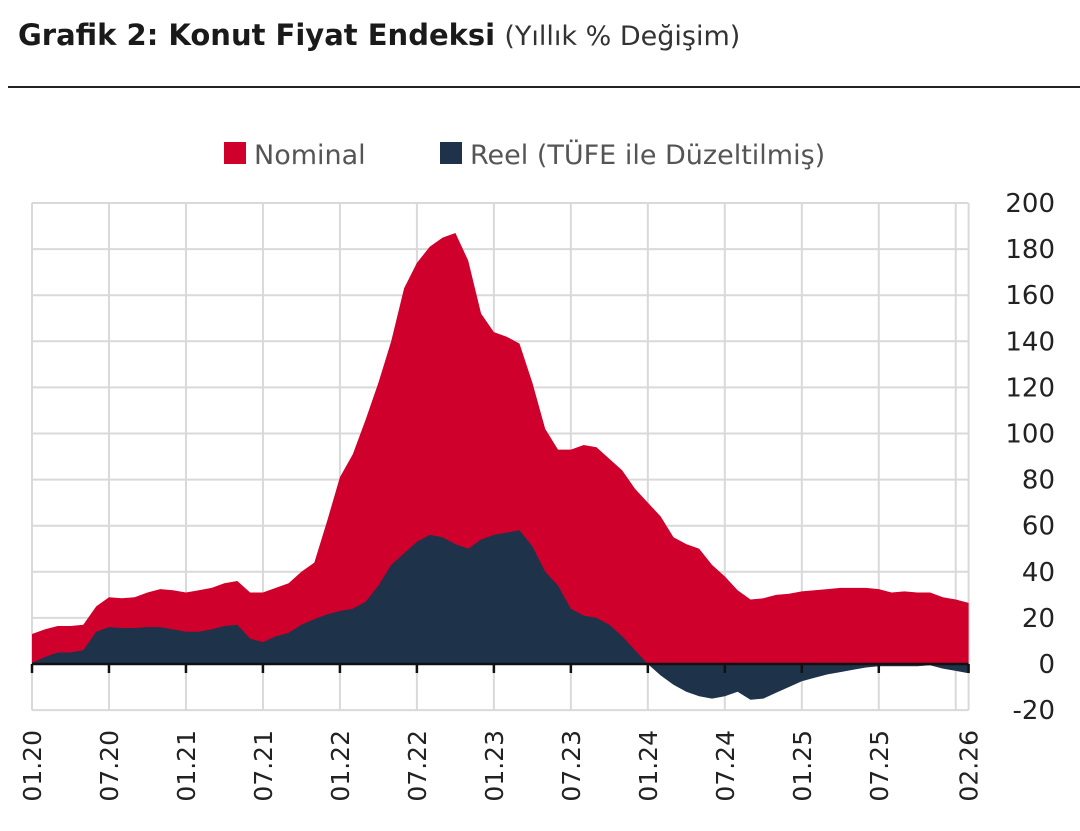 This screenshot has width=1080, height=831. I want to click on title-divider, so click(544, 87).